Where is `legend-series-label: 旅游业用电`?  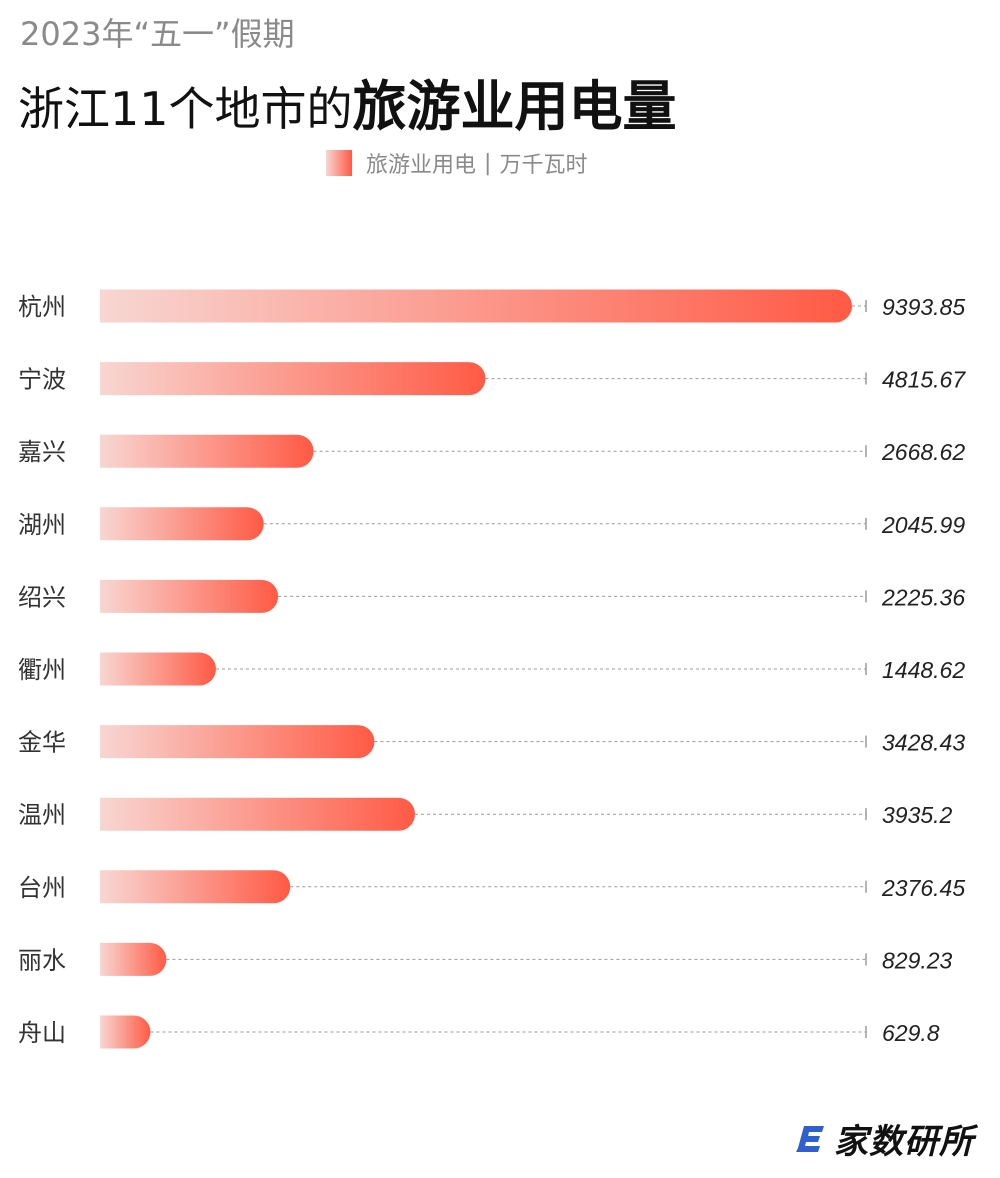 legend-series-label: 旅游业用电 is located at coordinates (421, 165).